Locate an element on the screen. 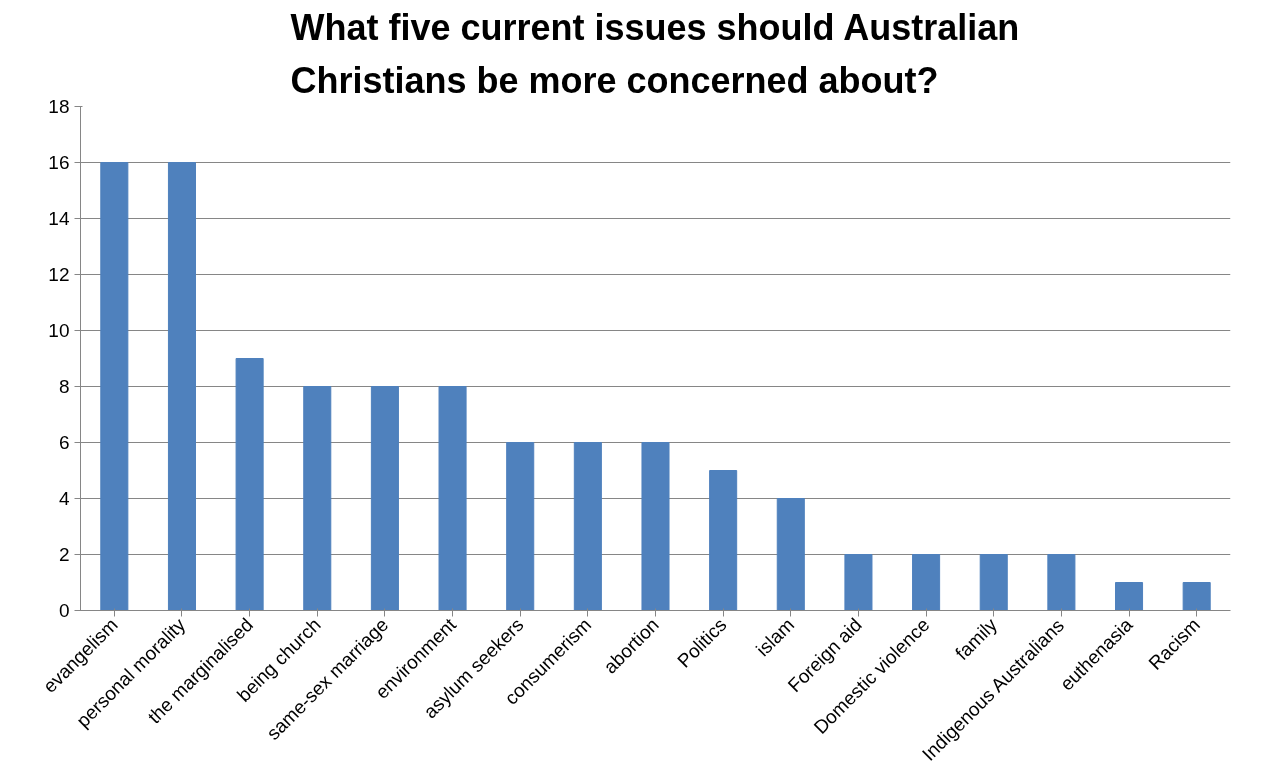 The image size is (1267, 780). y-tick-label: 0 is located at coordinates (64, 610).